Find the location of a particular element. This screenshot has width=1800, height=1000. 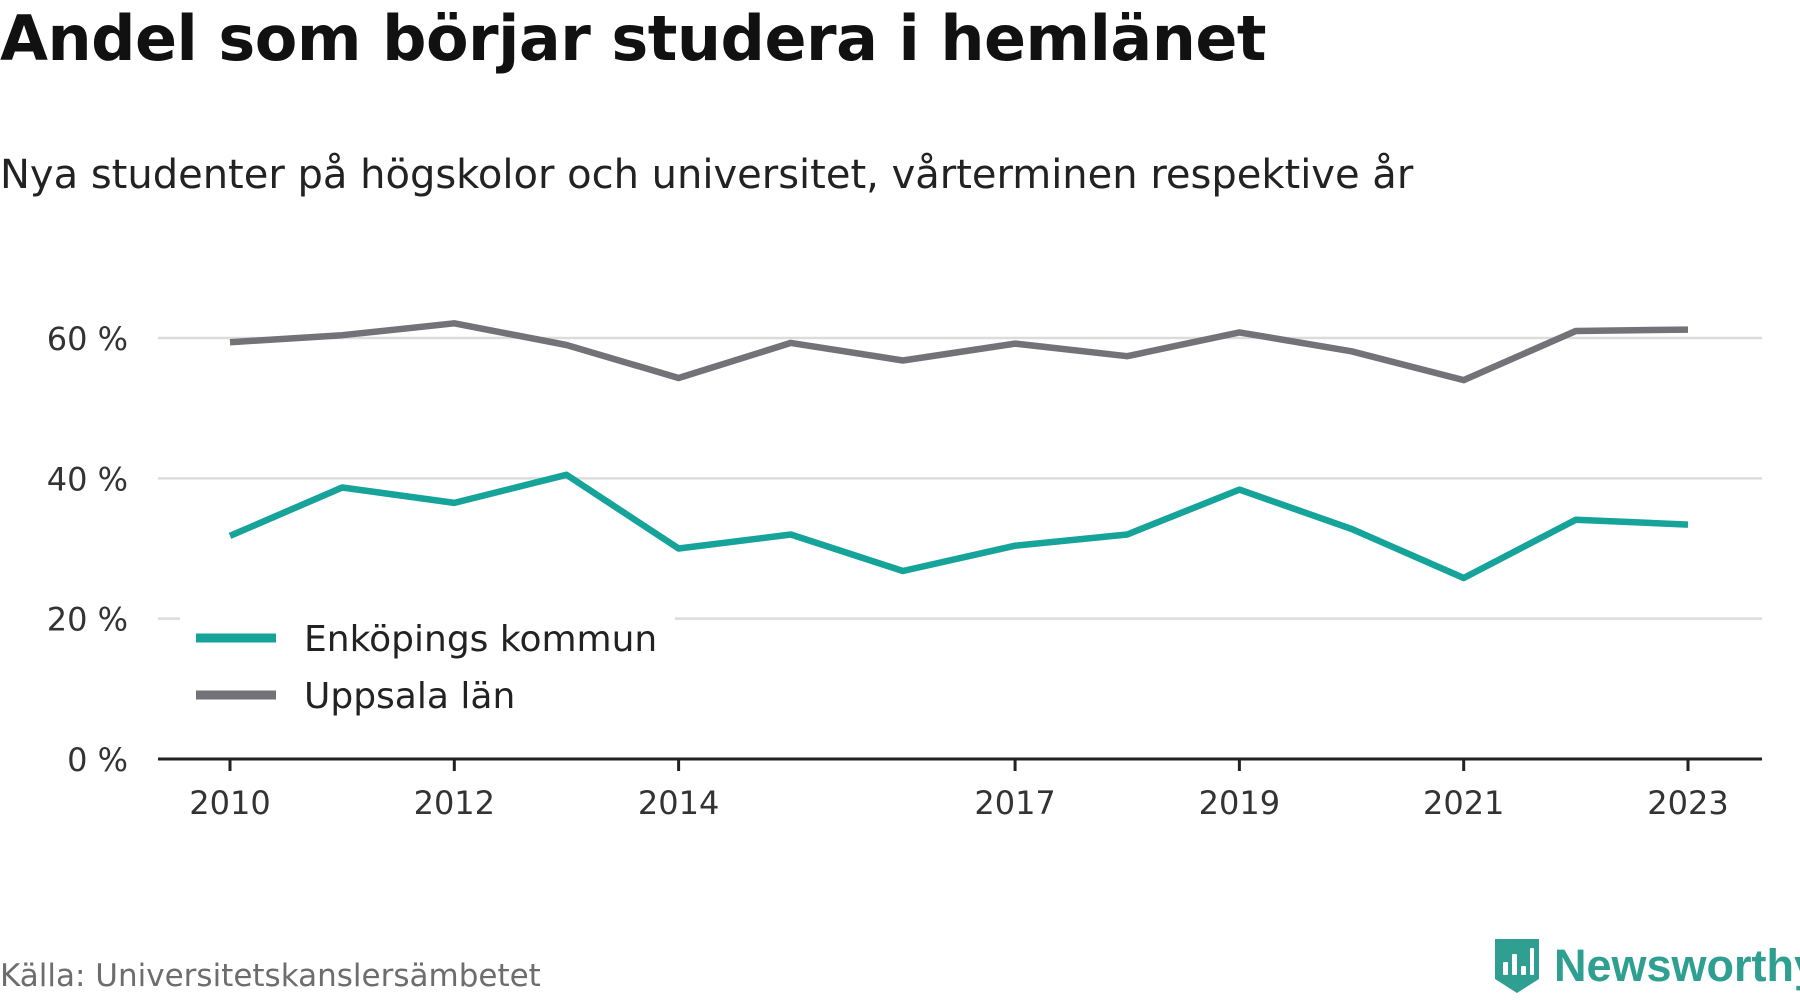

y-axis-labels: 0 % 20 % 40 % 60 % is located at coordinates (87, 549).